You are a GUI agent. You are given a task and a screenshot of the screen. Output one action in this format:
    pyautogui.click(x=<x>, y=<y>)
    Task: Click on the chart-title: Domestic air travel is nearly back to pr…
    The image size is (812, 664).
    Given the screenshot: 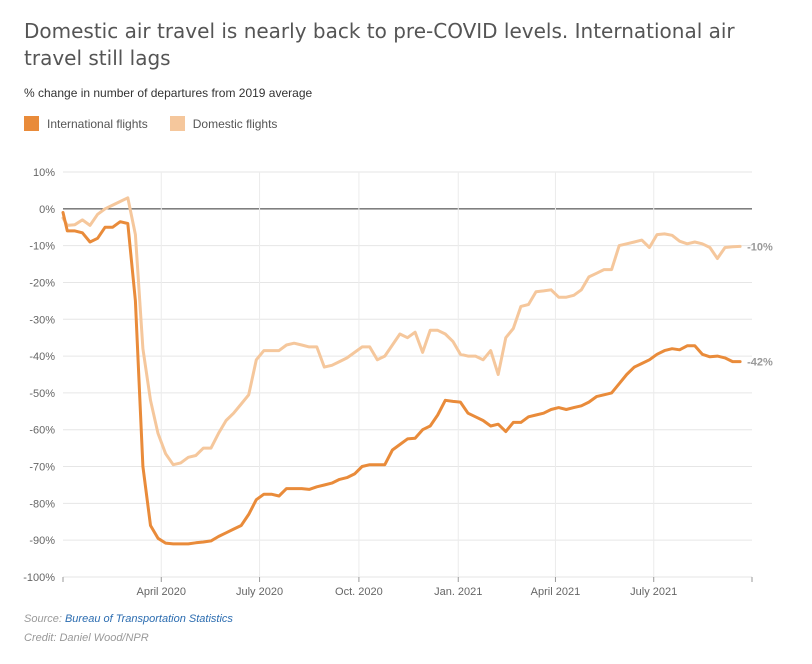 What is the action you would take?
    pyautogui.click(x=379, y=44)
    